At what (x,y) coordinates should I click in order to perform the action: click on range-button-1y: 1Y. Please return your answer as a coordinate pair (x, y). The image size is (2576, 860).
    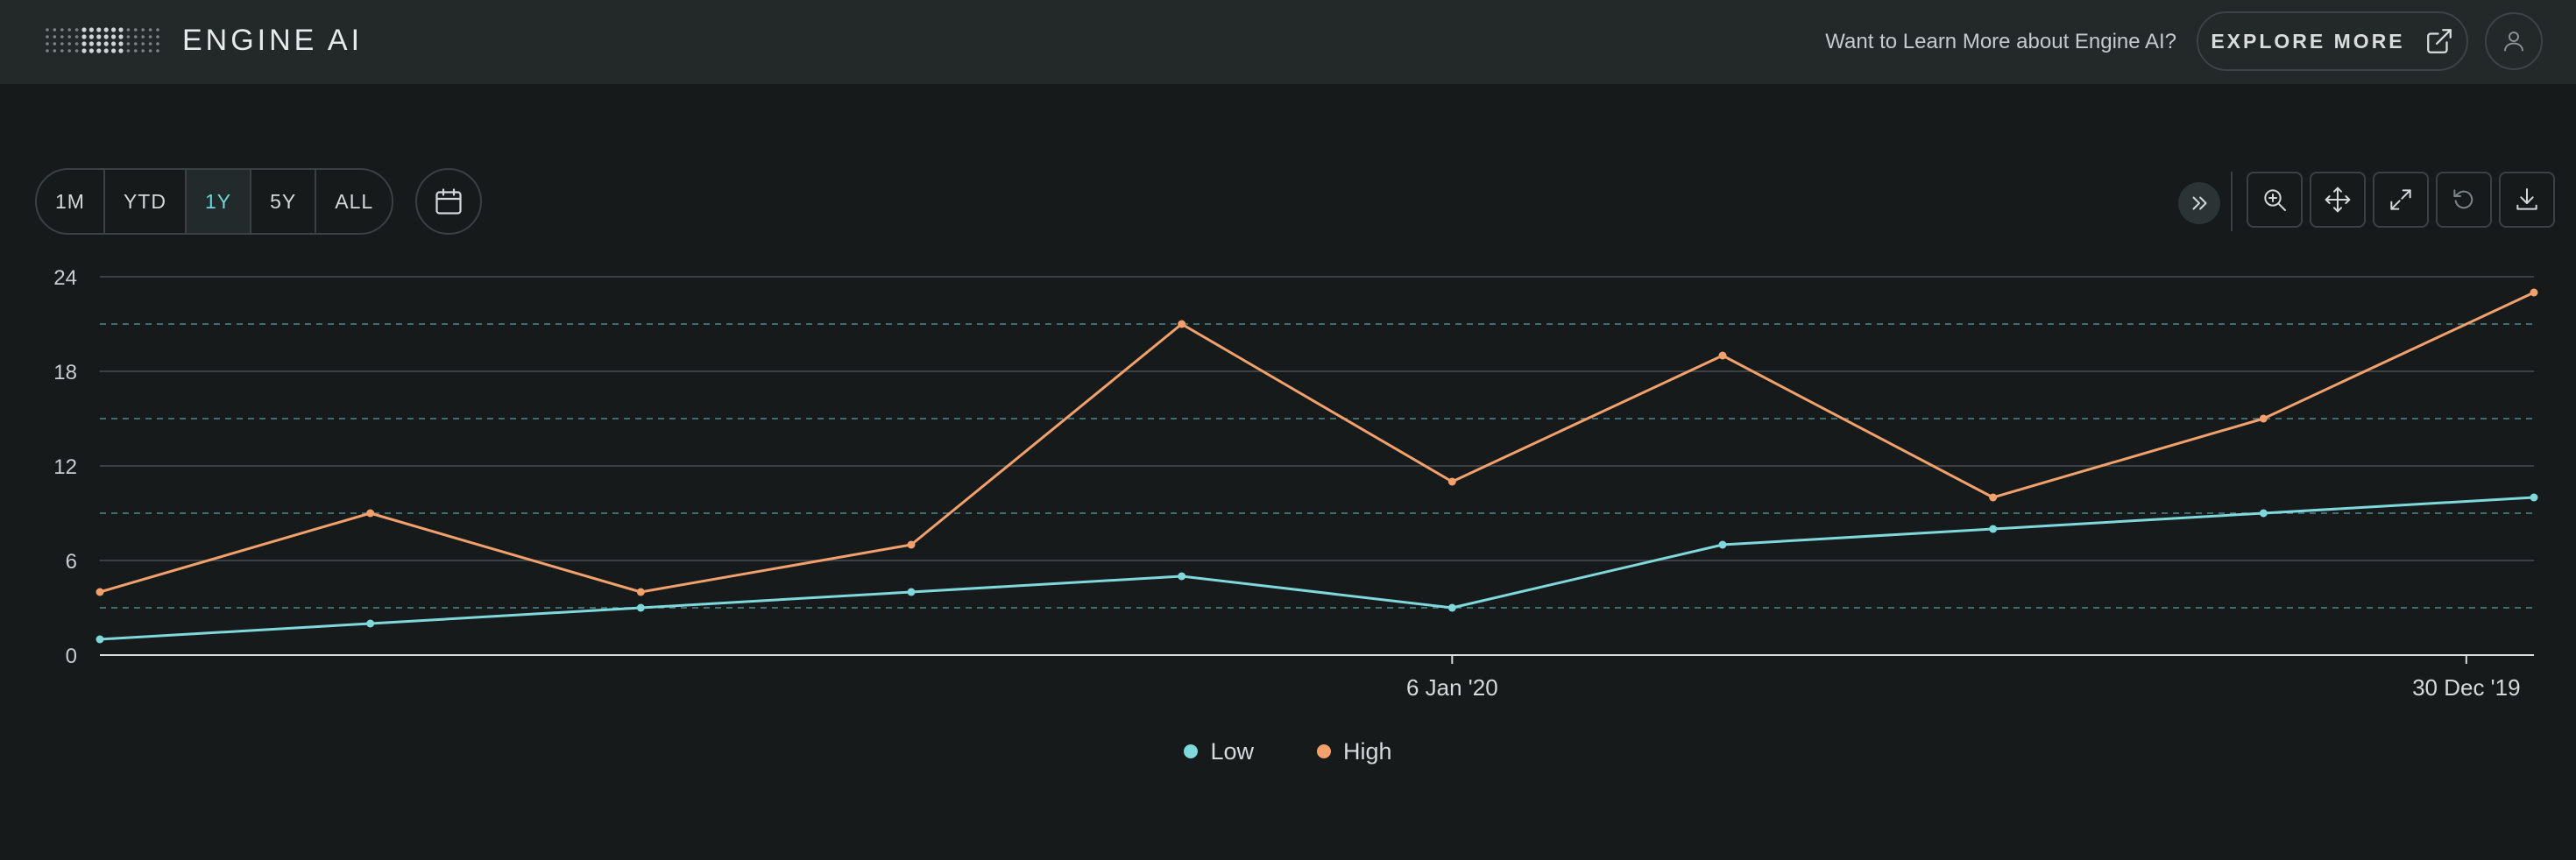
    Looking at the image, I should click on (219, 201).